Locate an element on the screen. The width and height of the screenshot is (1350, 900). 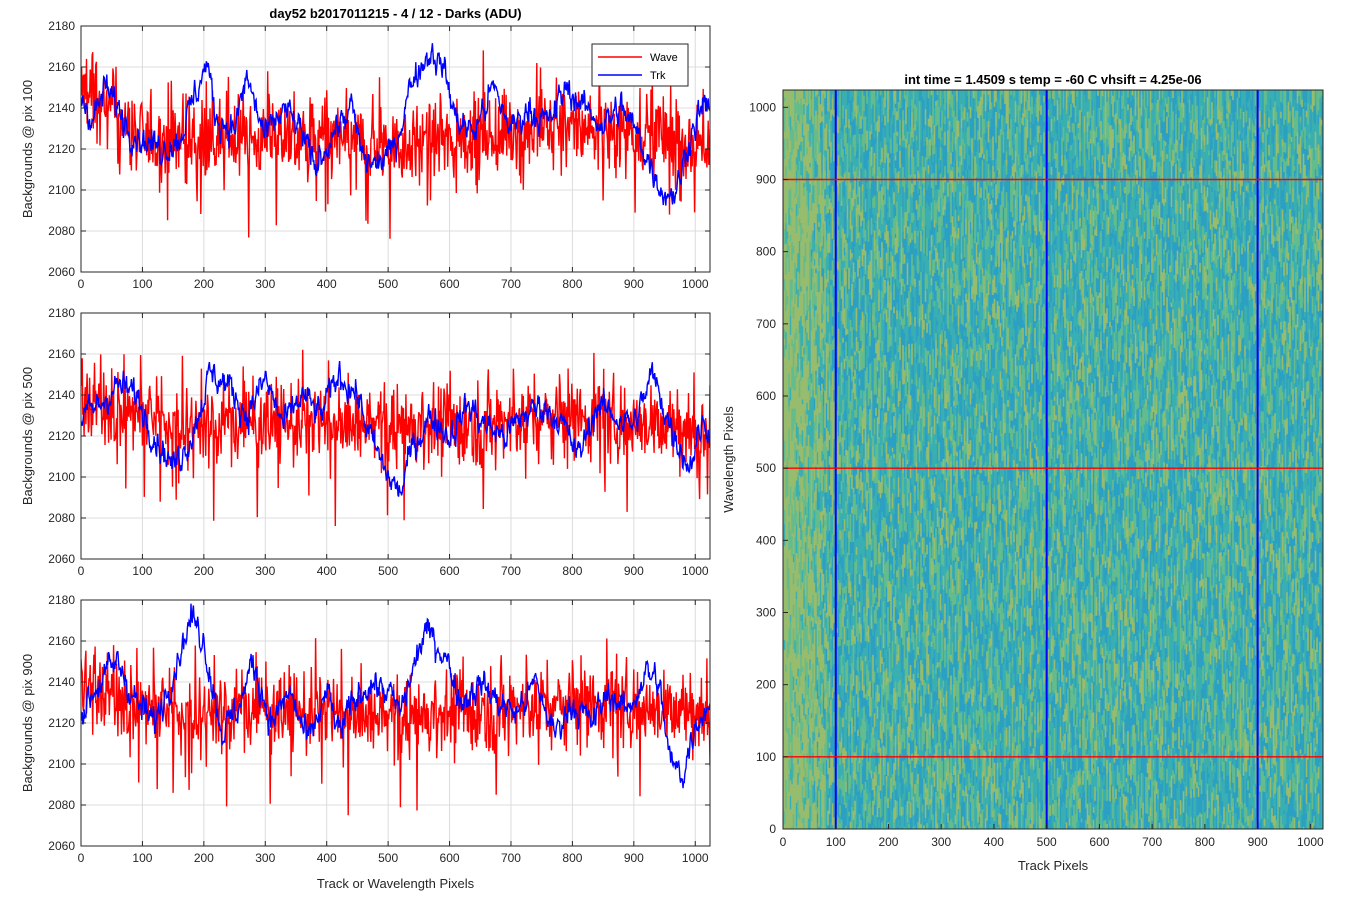
legend-box is located at coordinates (640, 65).